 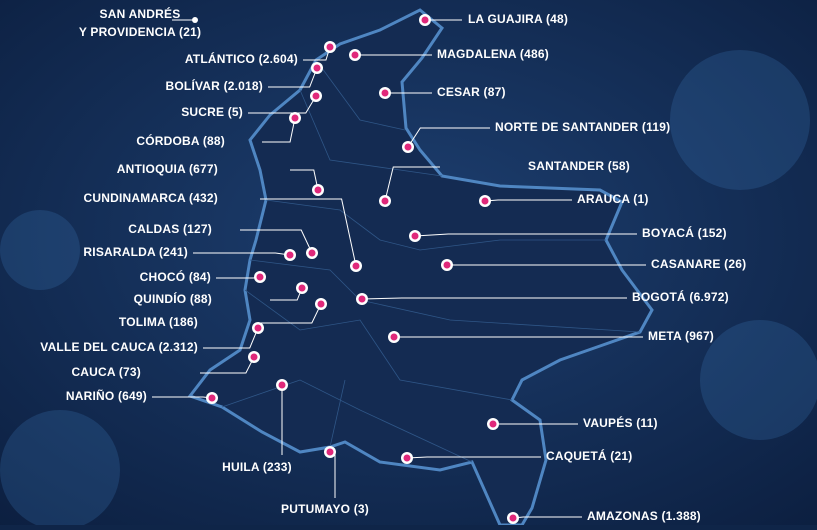 I want to click on department-label: ANTIOQUIA (677), so click(x=167, y=169).